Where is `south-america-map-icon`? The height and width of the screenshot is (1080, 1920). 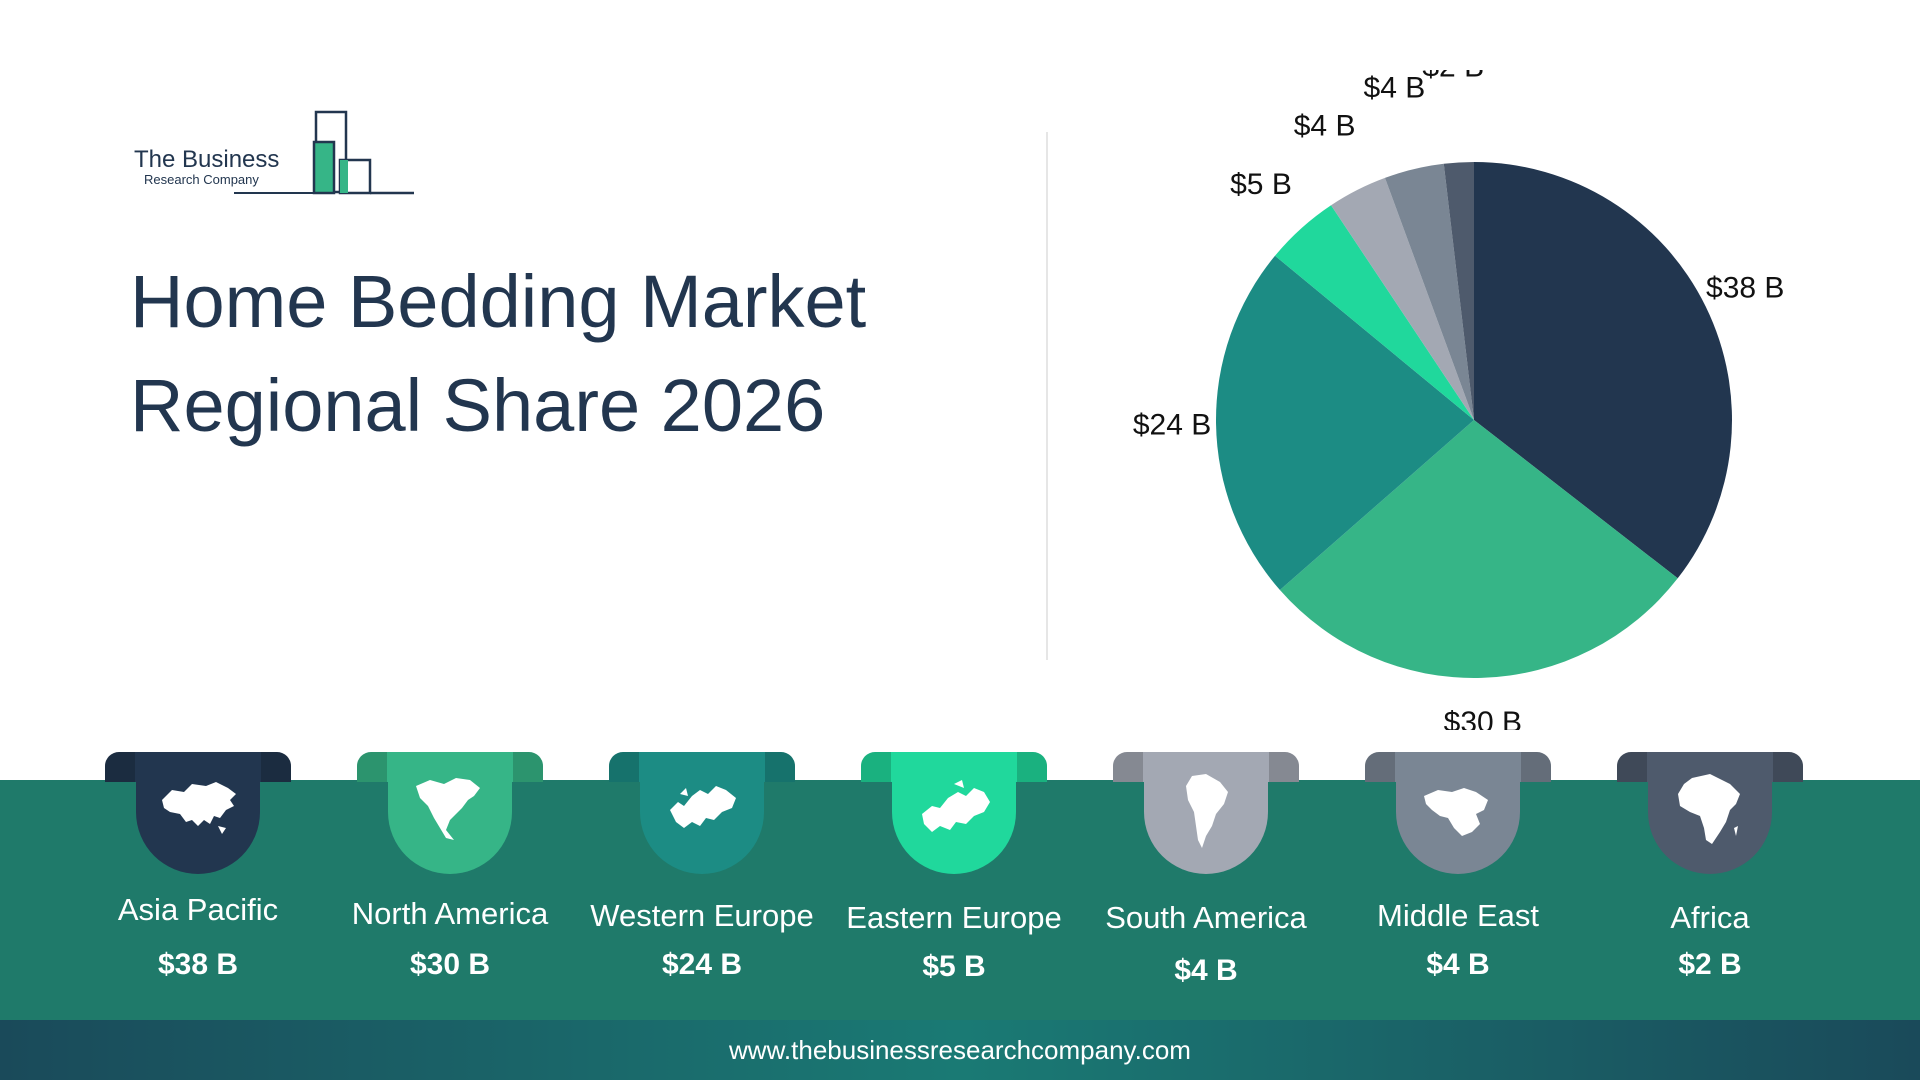 south-america-map-icon is located at coordinates (1207, 811).